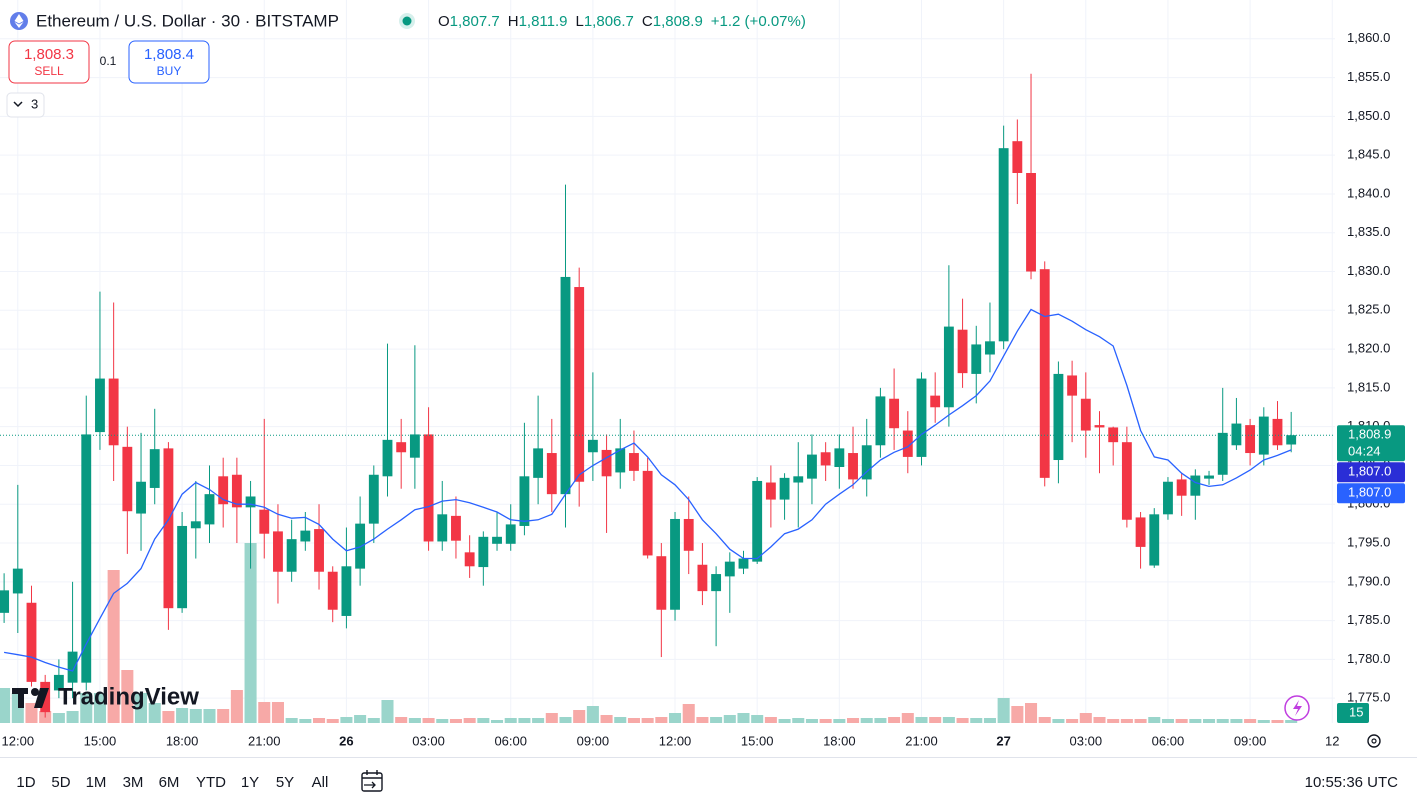 This screenshot has height=808, width=1417. Describe the element at coordinates (182, 740) in the screenshot. I see `x-tick-label: 18:00` at that location.